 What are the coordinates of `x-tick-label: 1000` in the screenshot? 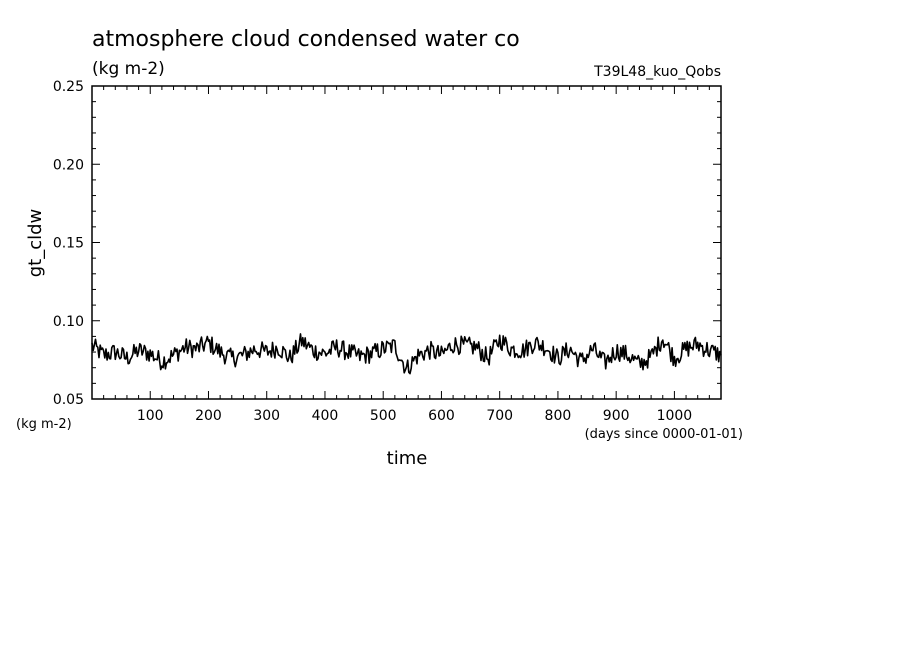 It's located at (675, 416).